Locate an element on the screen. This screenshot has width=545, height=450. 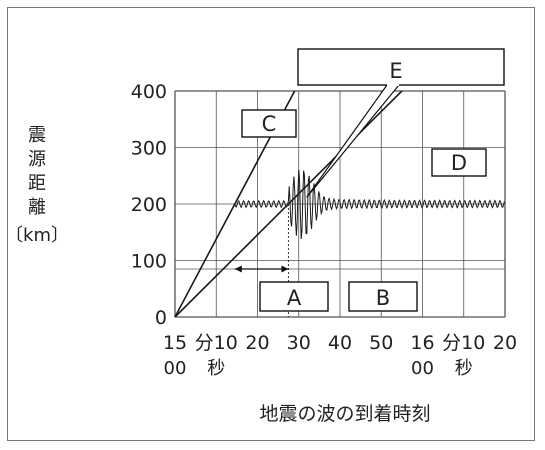
y-axis-tick-labels: 0 100 200 300 400 is located at coordinates (149, 205).